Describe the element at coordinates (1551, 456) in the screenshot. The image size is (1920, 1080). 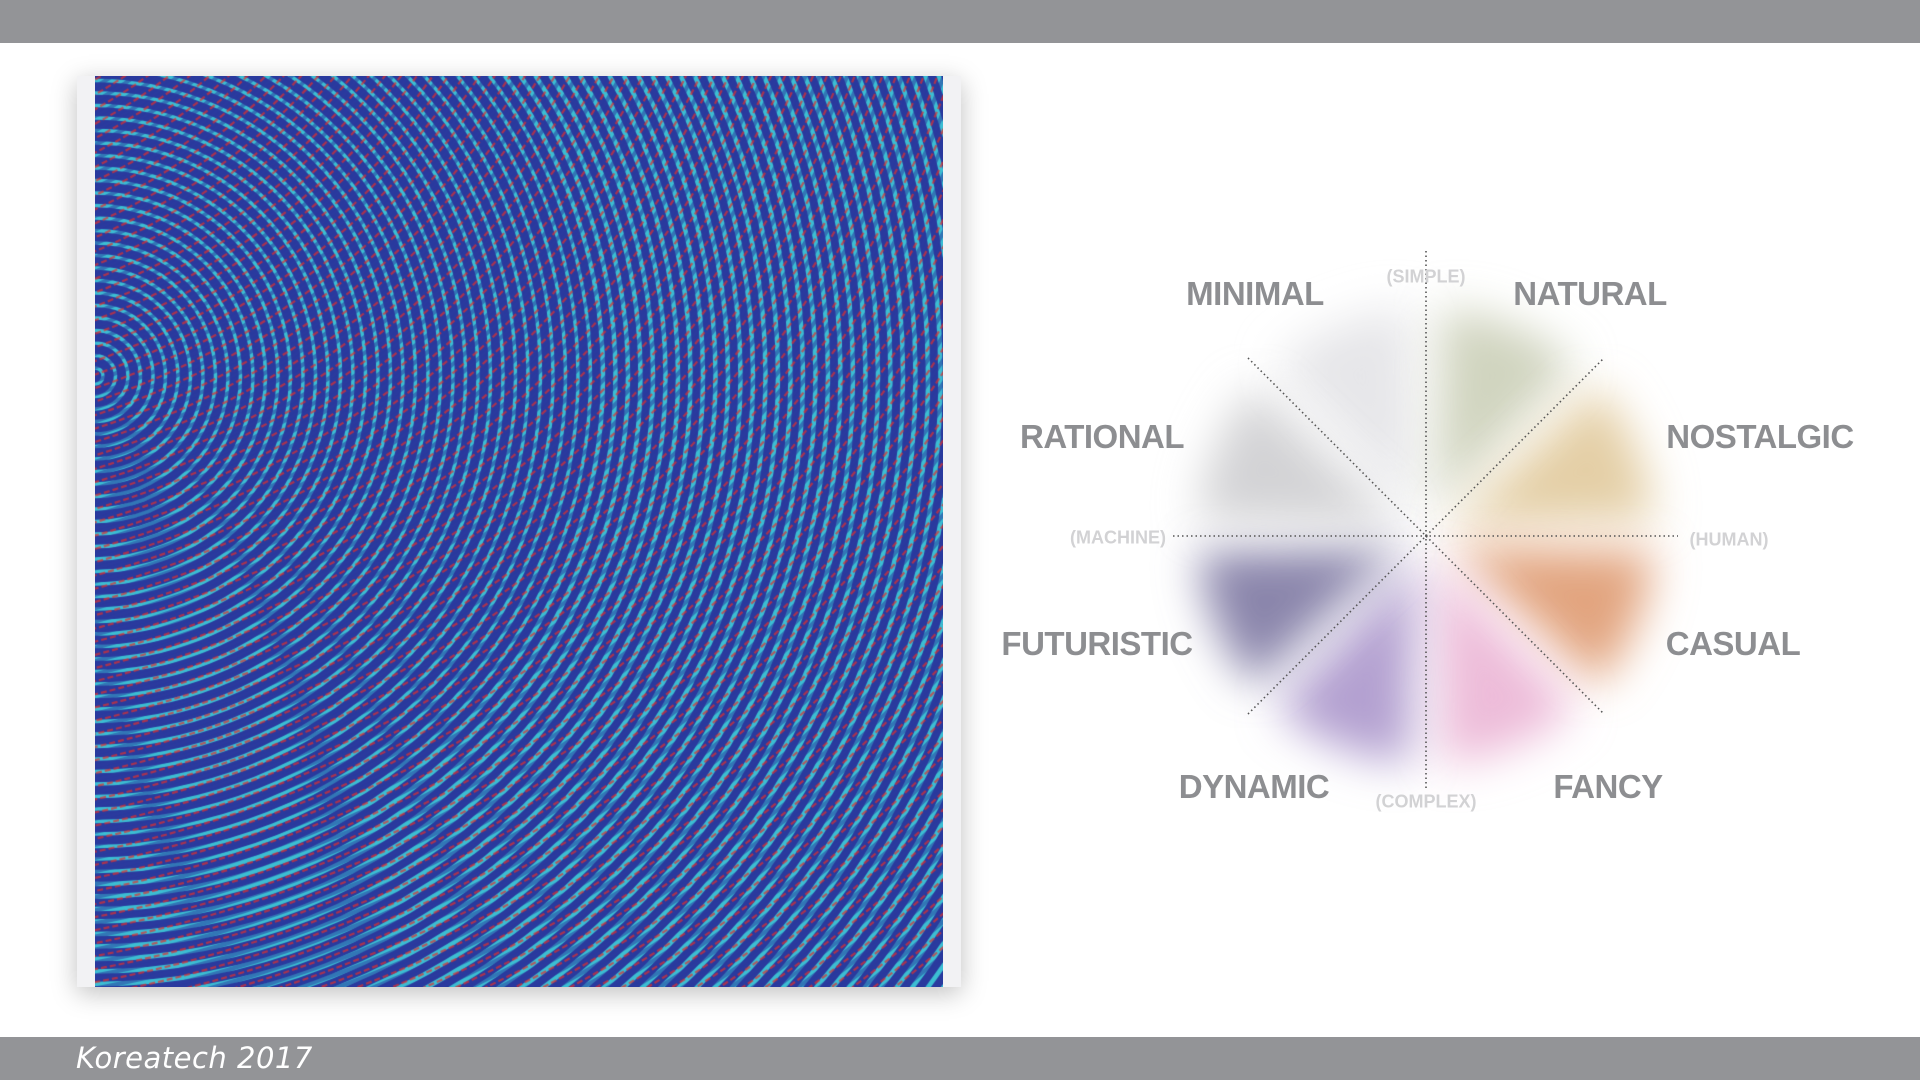
I see `sector-nostalgic` at that location.